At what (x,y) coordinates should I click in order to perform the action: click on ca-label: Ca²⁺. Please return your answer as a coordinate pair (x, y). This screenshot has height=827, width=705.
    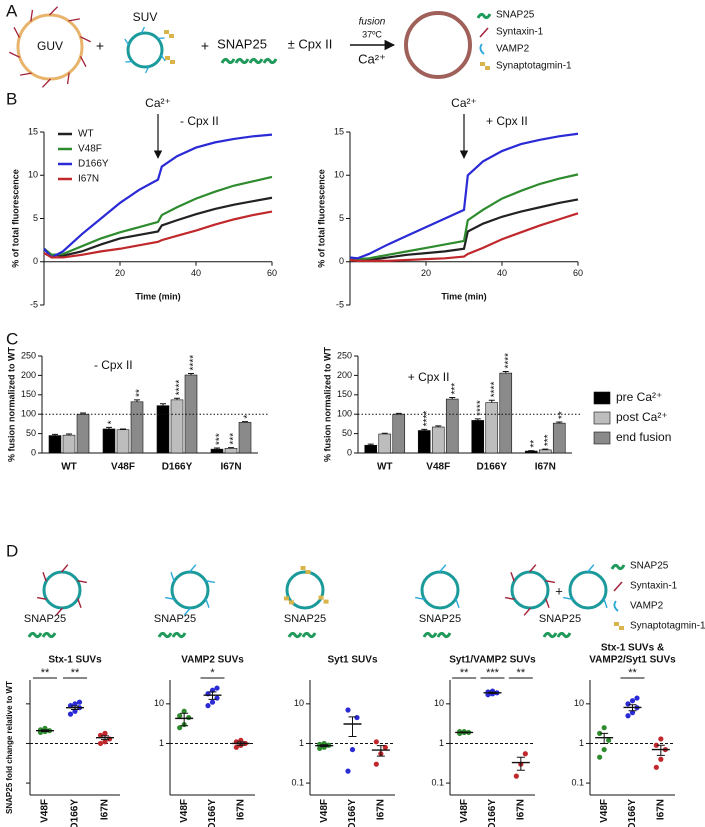
    Looking at the image, I should click on (372, 58).